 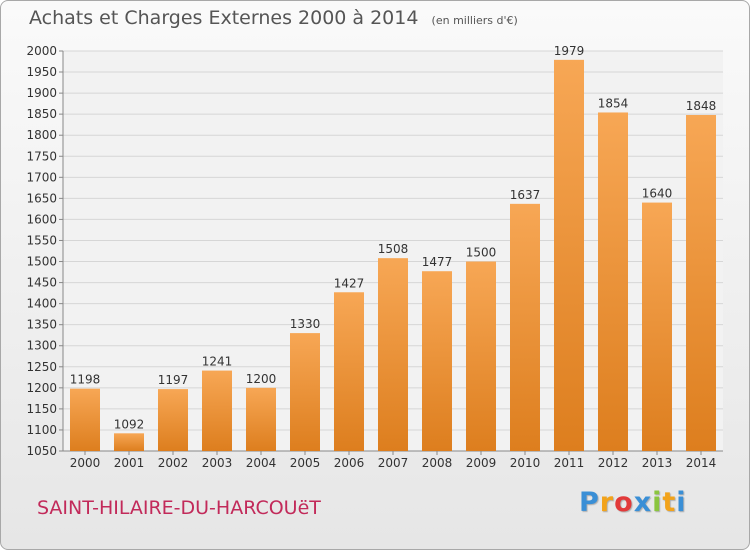 What do you see at coordinates (179, 508) in the screenshot?
I see `commune-name: SAINT-HILAIRE-DU-HARCOUëT` at bounding box center [179, 508].